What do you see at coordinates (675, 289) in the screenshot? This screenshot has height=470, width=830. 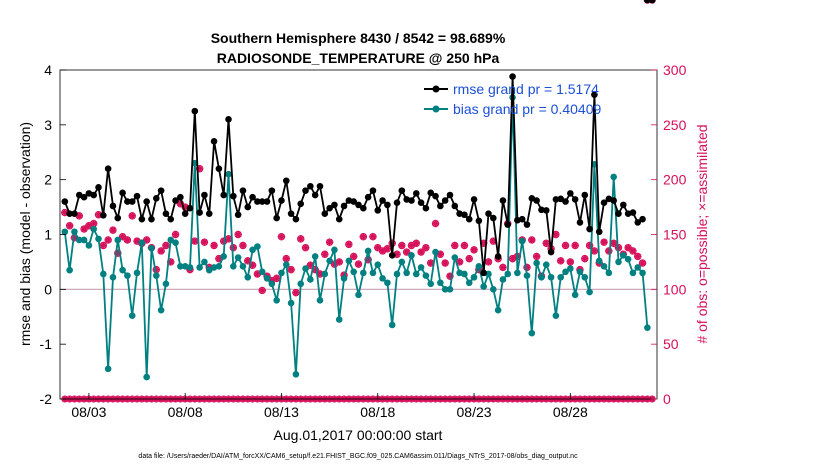 I see `y-tick-label-right: 100` at bounding box center [675, 289].